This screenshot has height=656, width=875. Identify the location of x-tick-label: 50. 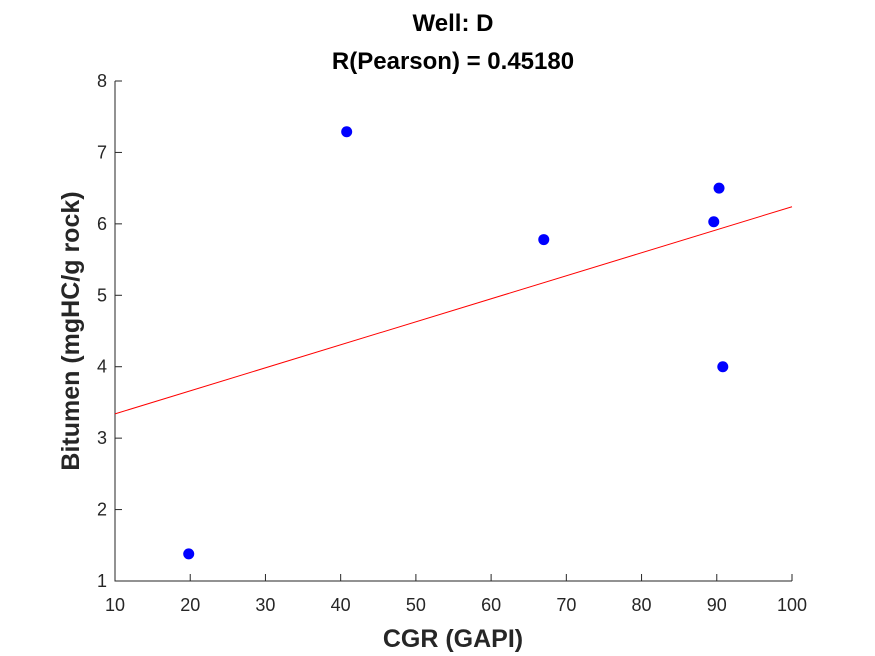
(416, 605).